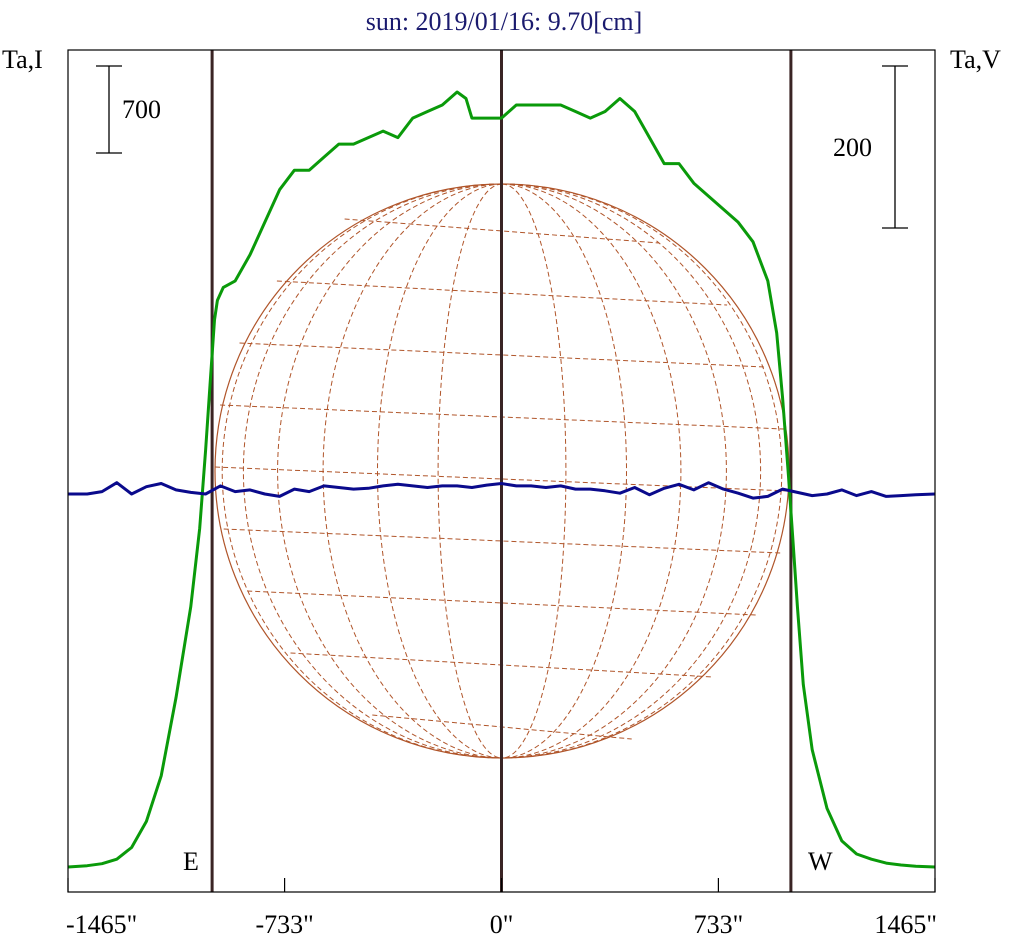 This screenshot has height=946, width=1009. Describe the element at coordinates (101, 924) in the screenshot. I see `x-tick-label: -1465"` at that location.